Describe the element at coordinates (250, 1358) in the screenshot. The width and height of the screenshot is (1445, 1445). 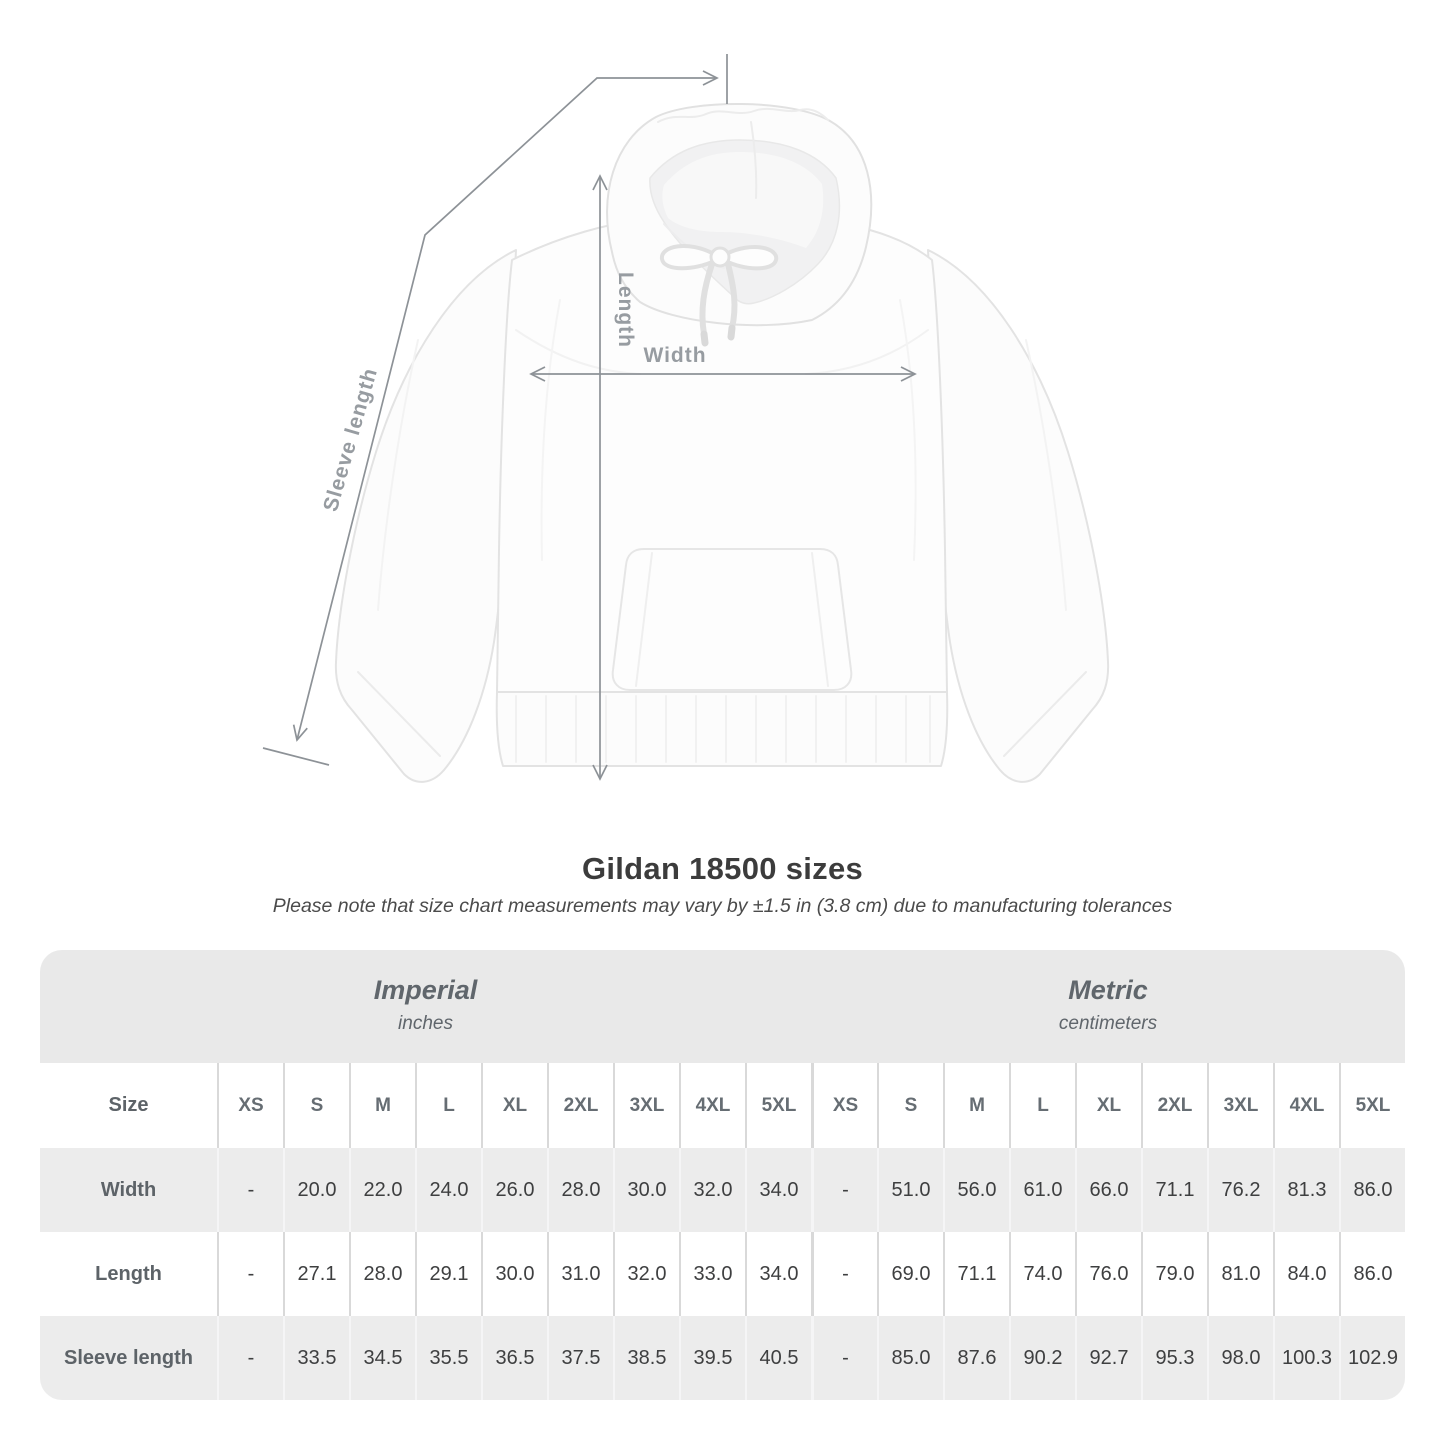
I see `sleeve-length-imperial-xs: -` at that location.